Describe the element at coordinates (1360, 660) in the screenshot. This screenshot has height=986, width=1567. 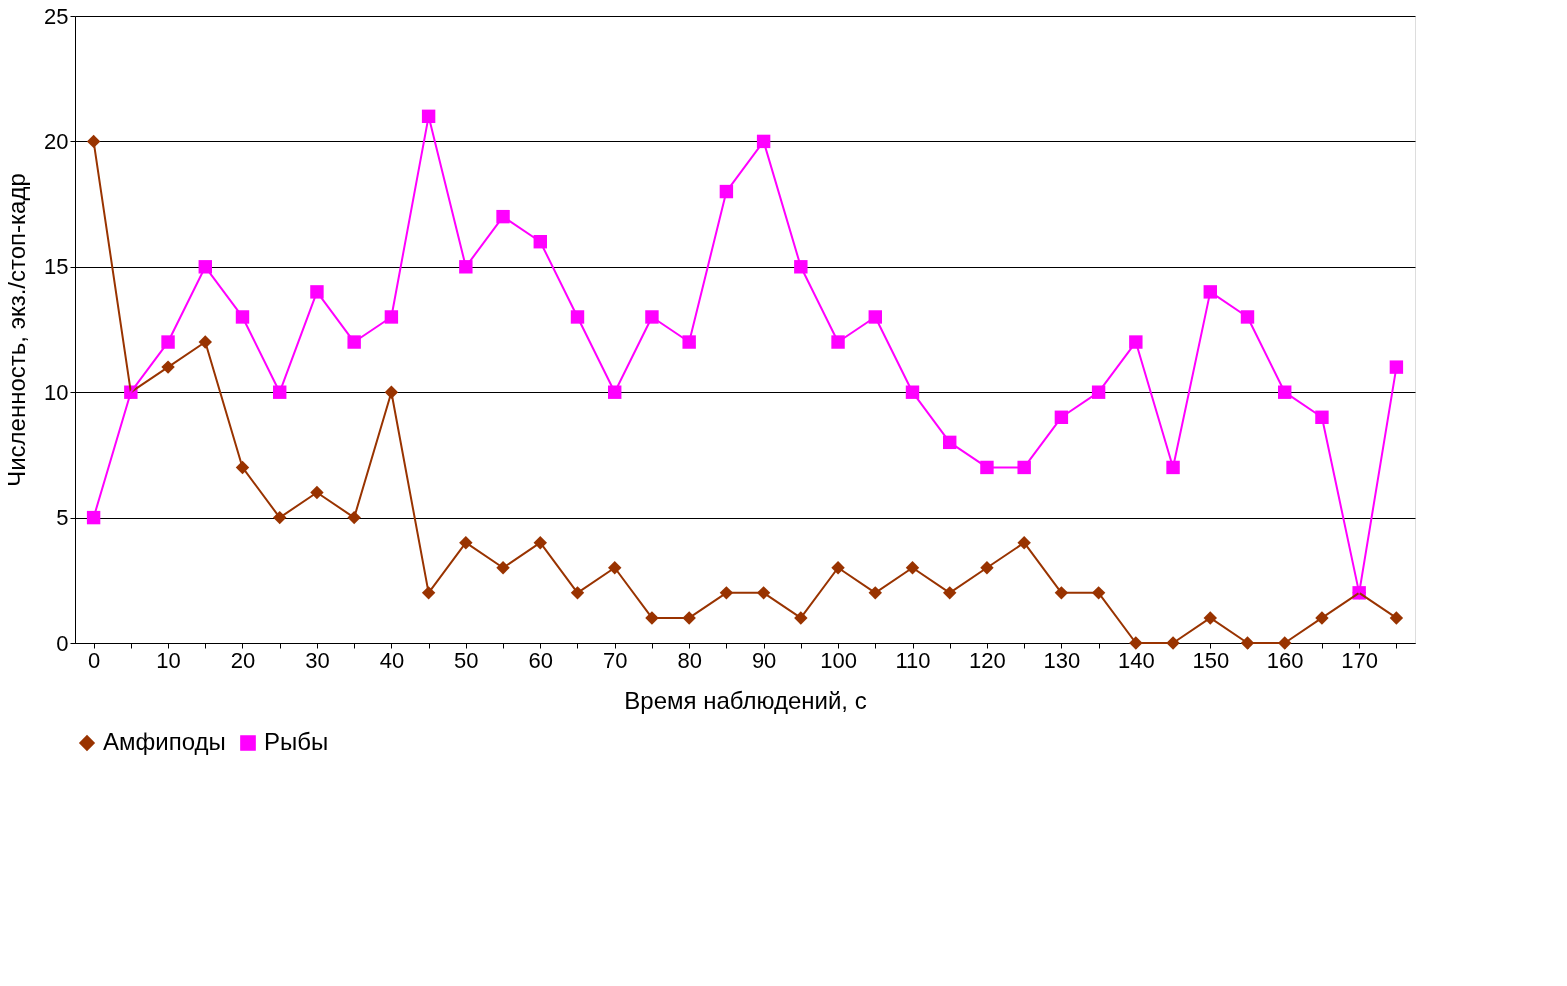
I see `x-tick-label: 170` at that location.